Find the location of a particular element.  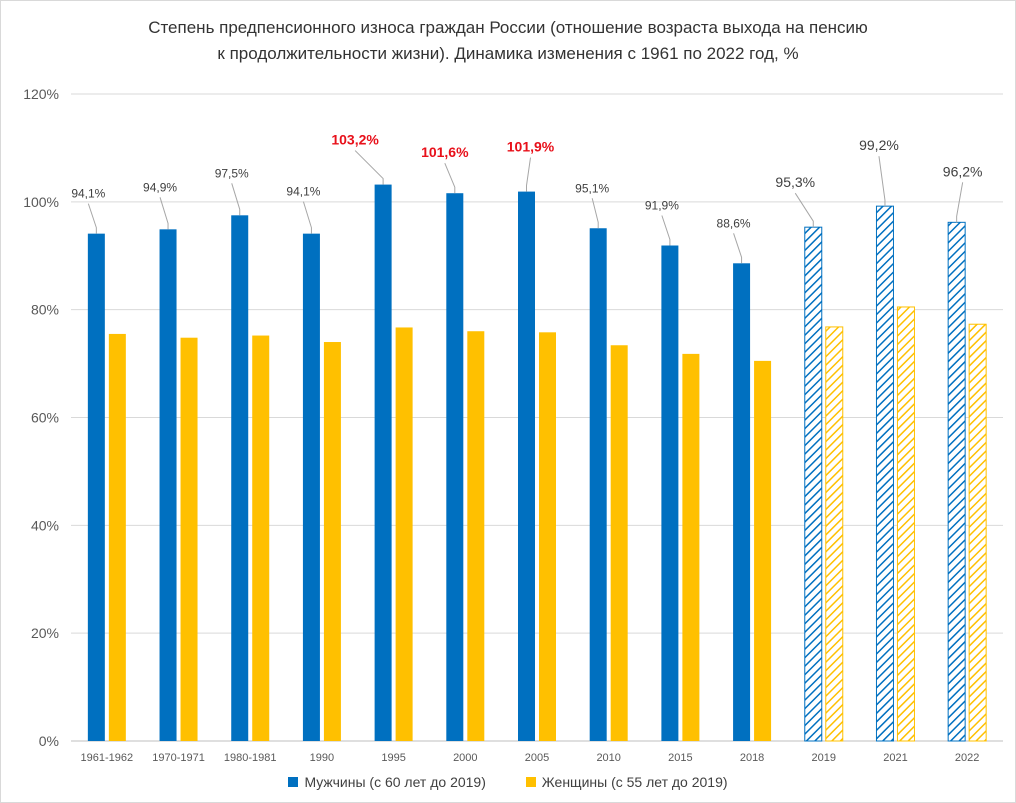

legend-swatch-women is located at coordinates (530, 782).